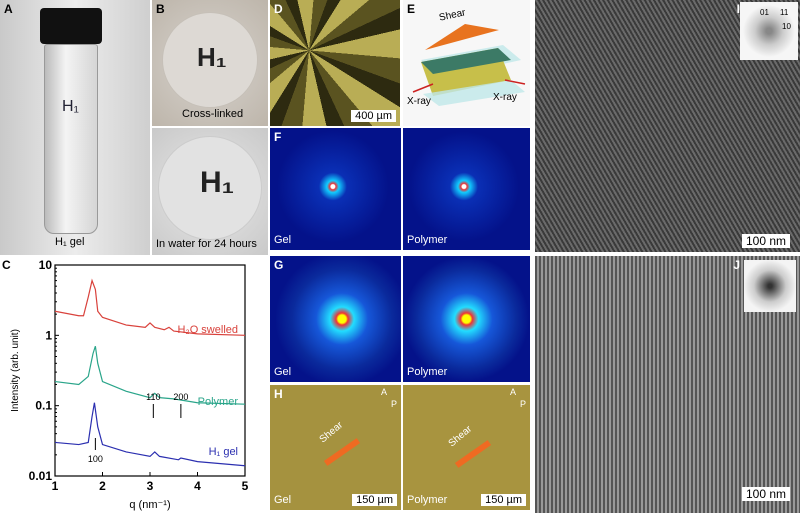  I want to click on panel-label: D, so click(278, 9).